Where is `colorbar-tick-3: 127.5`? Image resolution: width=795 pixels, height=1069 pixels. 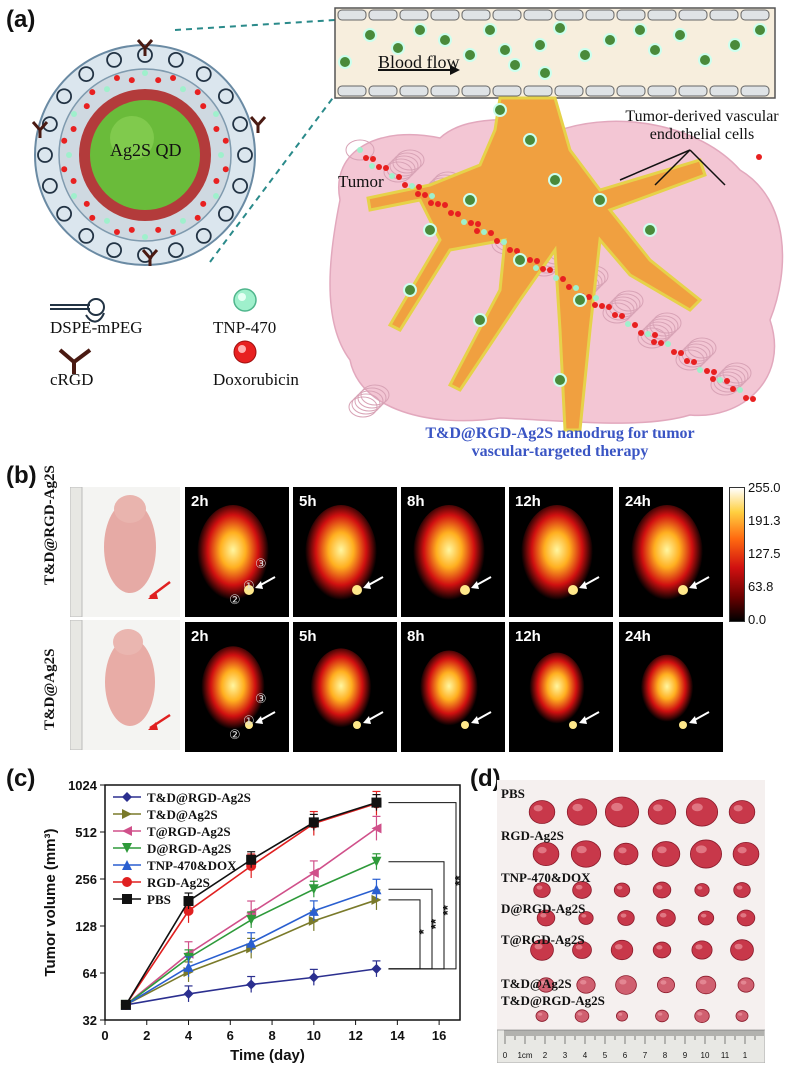 colorbar-tick-3: 127.5 is located at coordinates (764, 553).